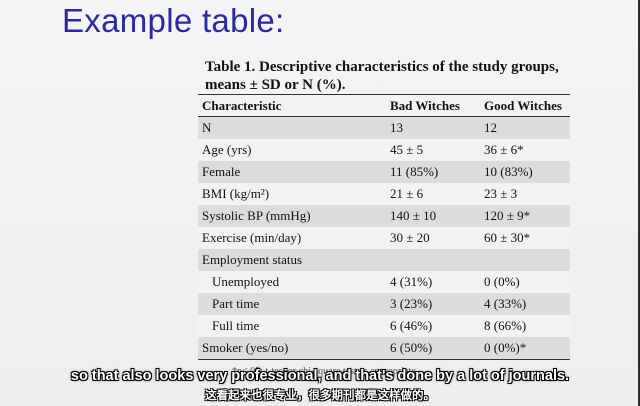 The height and width of the screenshot is (406, 640). I want to click on row-label: Female, so click(292, 172).